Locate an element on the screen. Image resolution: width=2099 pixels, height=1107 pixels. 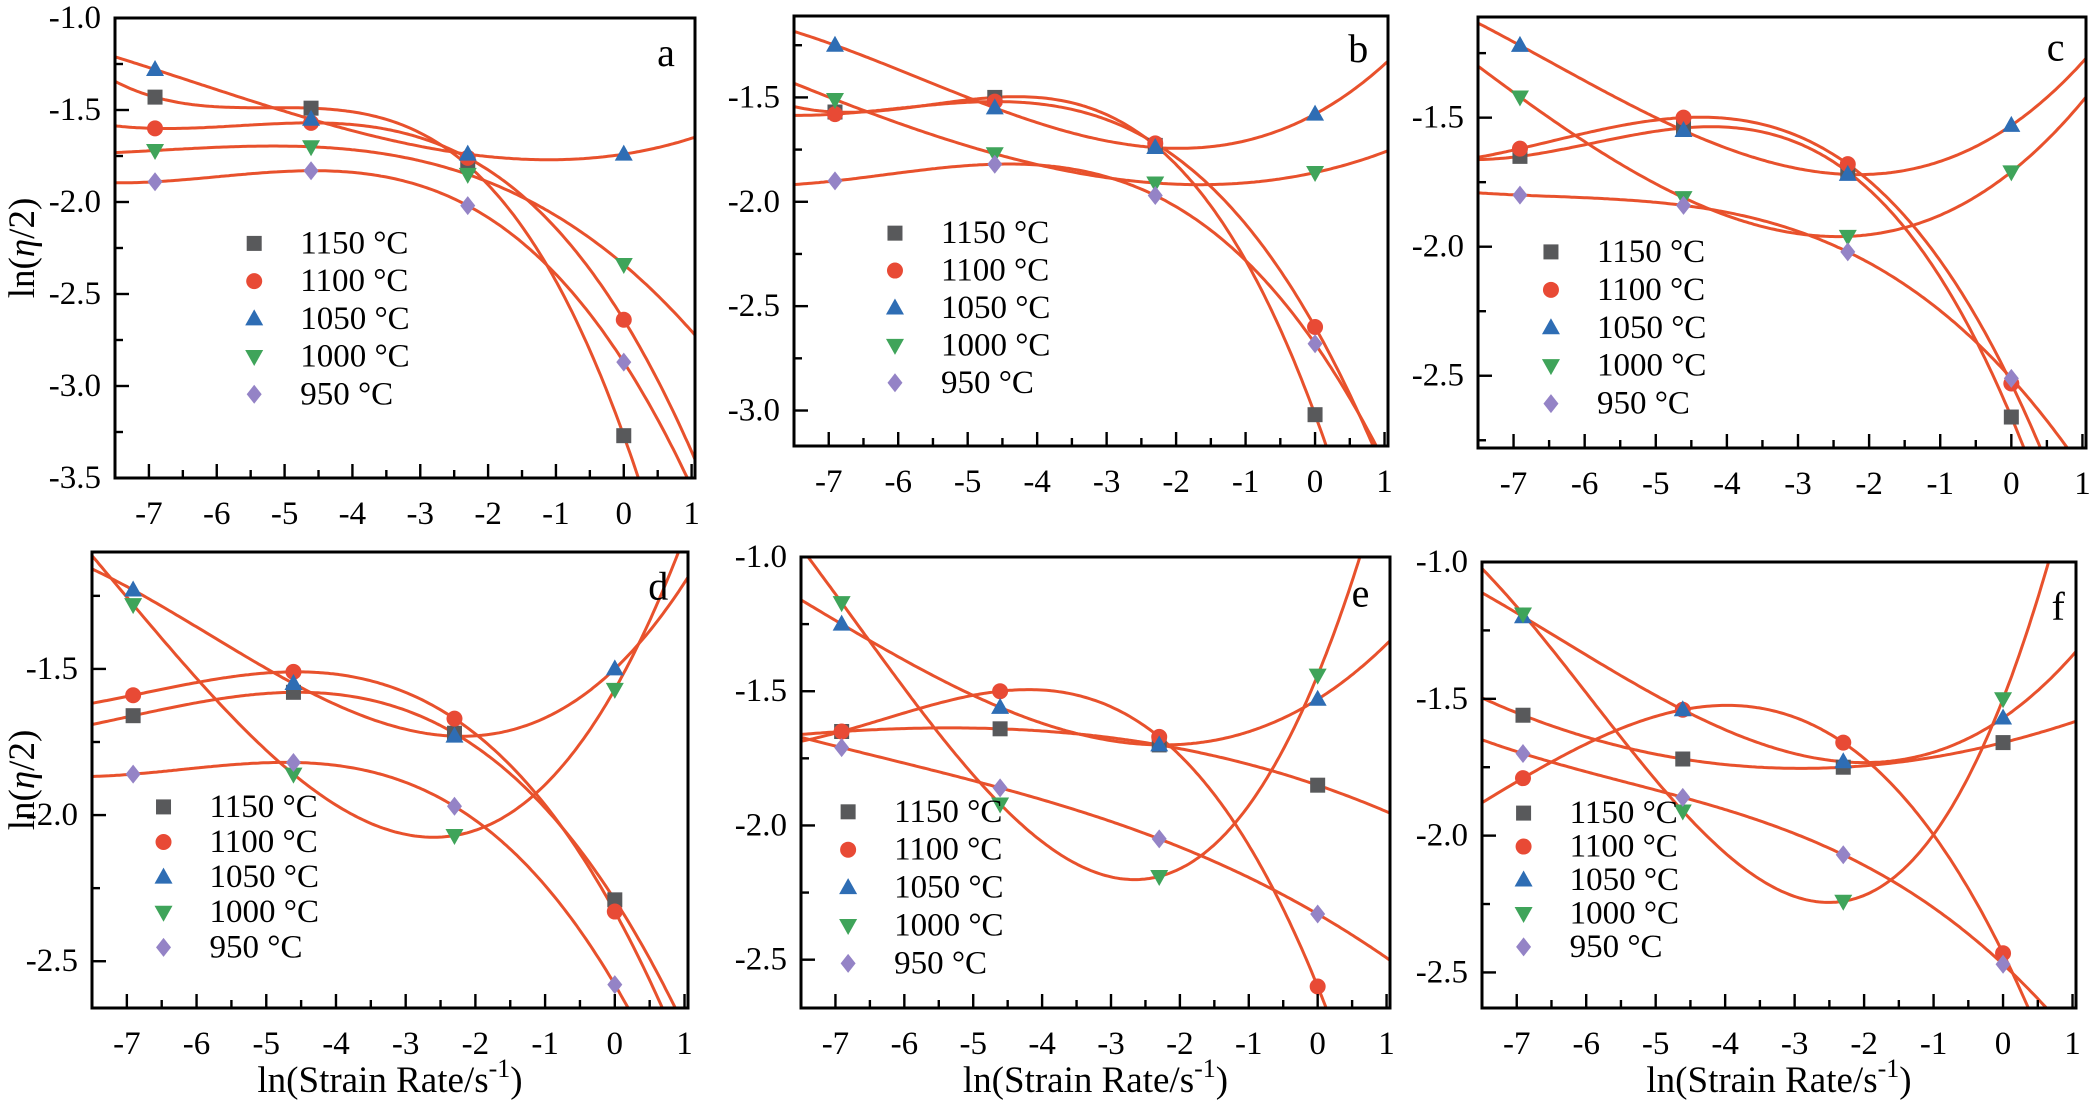
tick-labels: -7 -6 -5 -4 -3 -2 -1 0 1 -1.0 -1.5 -2.0 -2.5 -3.0 -3.5 is located at coordinates (374, 266).